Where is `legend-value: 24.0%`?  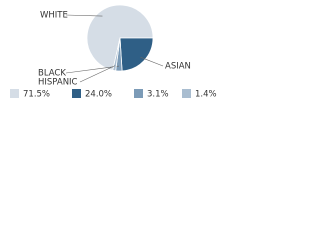
legend-value: 24.0% is located at coordinates (98, 95).